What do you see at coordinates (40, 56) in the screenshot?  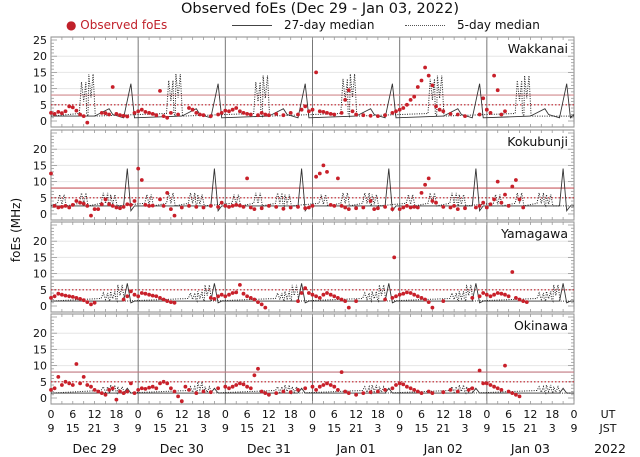 I see `y-tick-label: 20` at bounding box center [40, 56].